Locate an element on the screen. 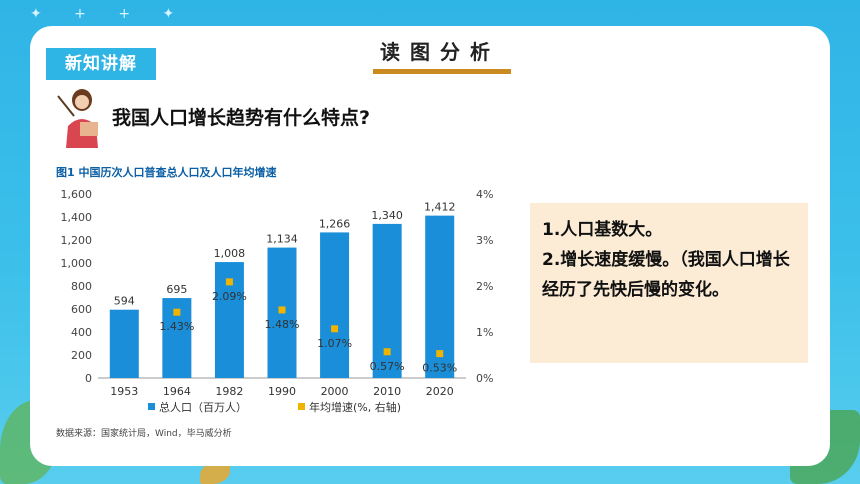  growth-rate-label: 1.48% is located at coordinates (282, 324).